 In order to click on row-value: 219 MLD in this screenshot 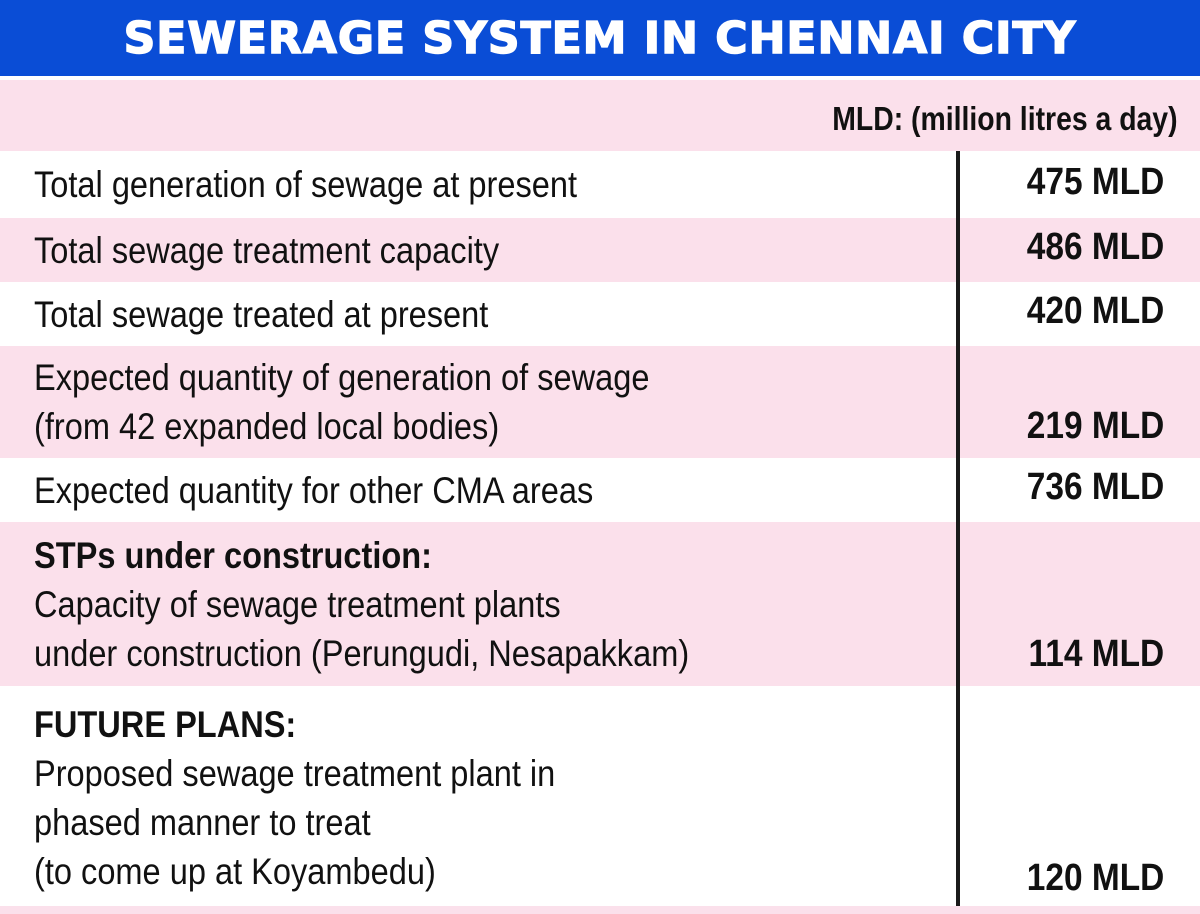, I will do `click(1095, 426)`.